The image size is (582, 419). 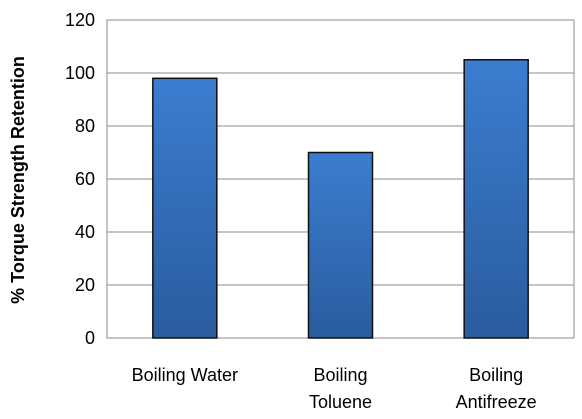 What do you see at coordinates (496, 402) in the screenshot?
I see `x-tick-label: Antifreeze` at bounding box center [496, 402].